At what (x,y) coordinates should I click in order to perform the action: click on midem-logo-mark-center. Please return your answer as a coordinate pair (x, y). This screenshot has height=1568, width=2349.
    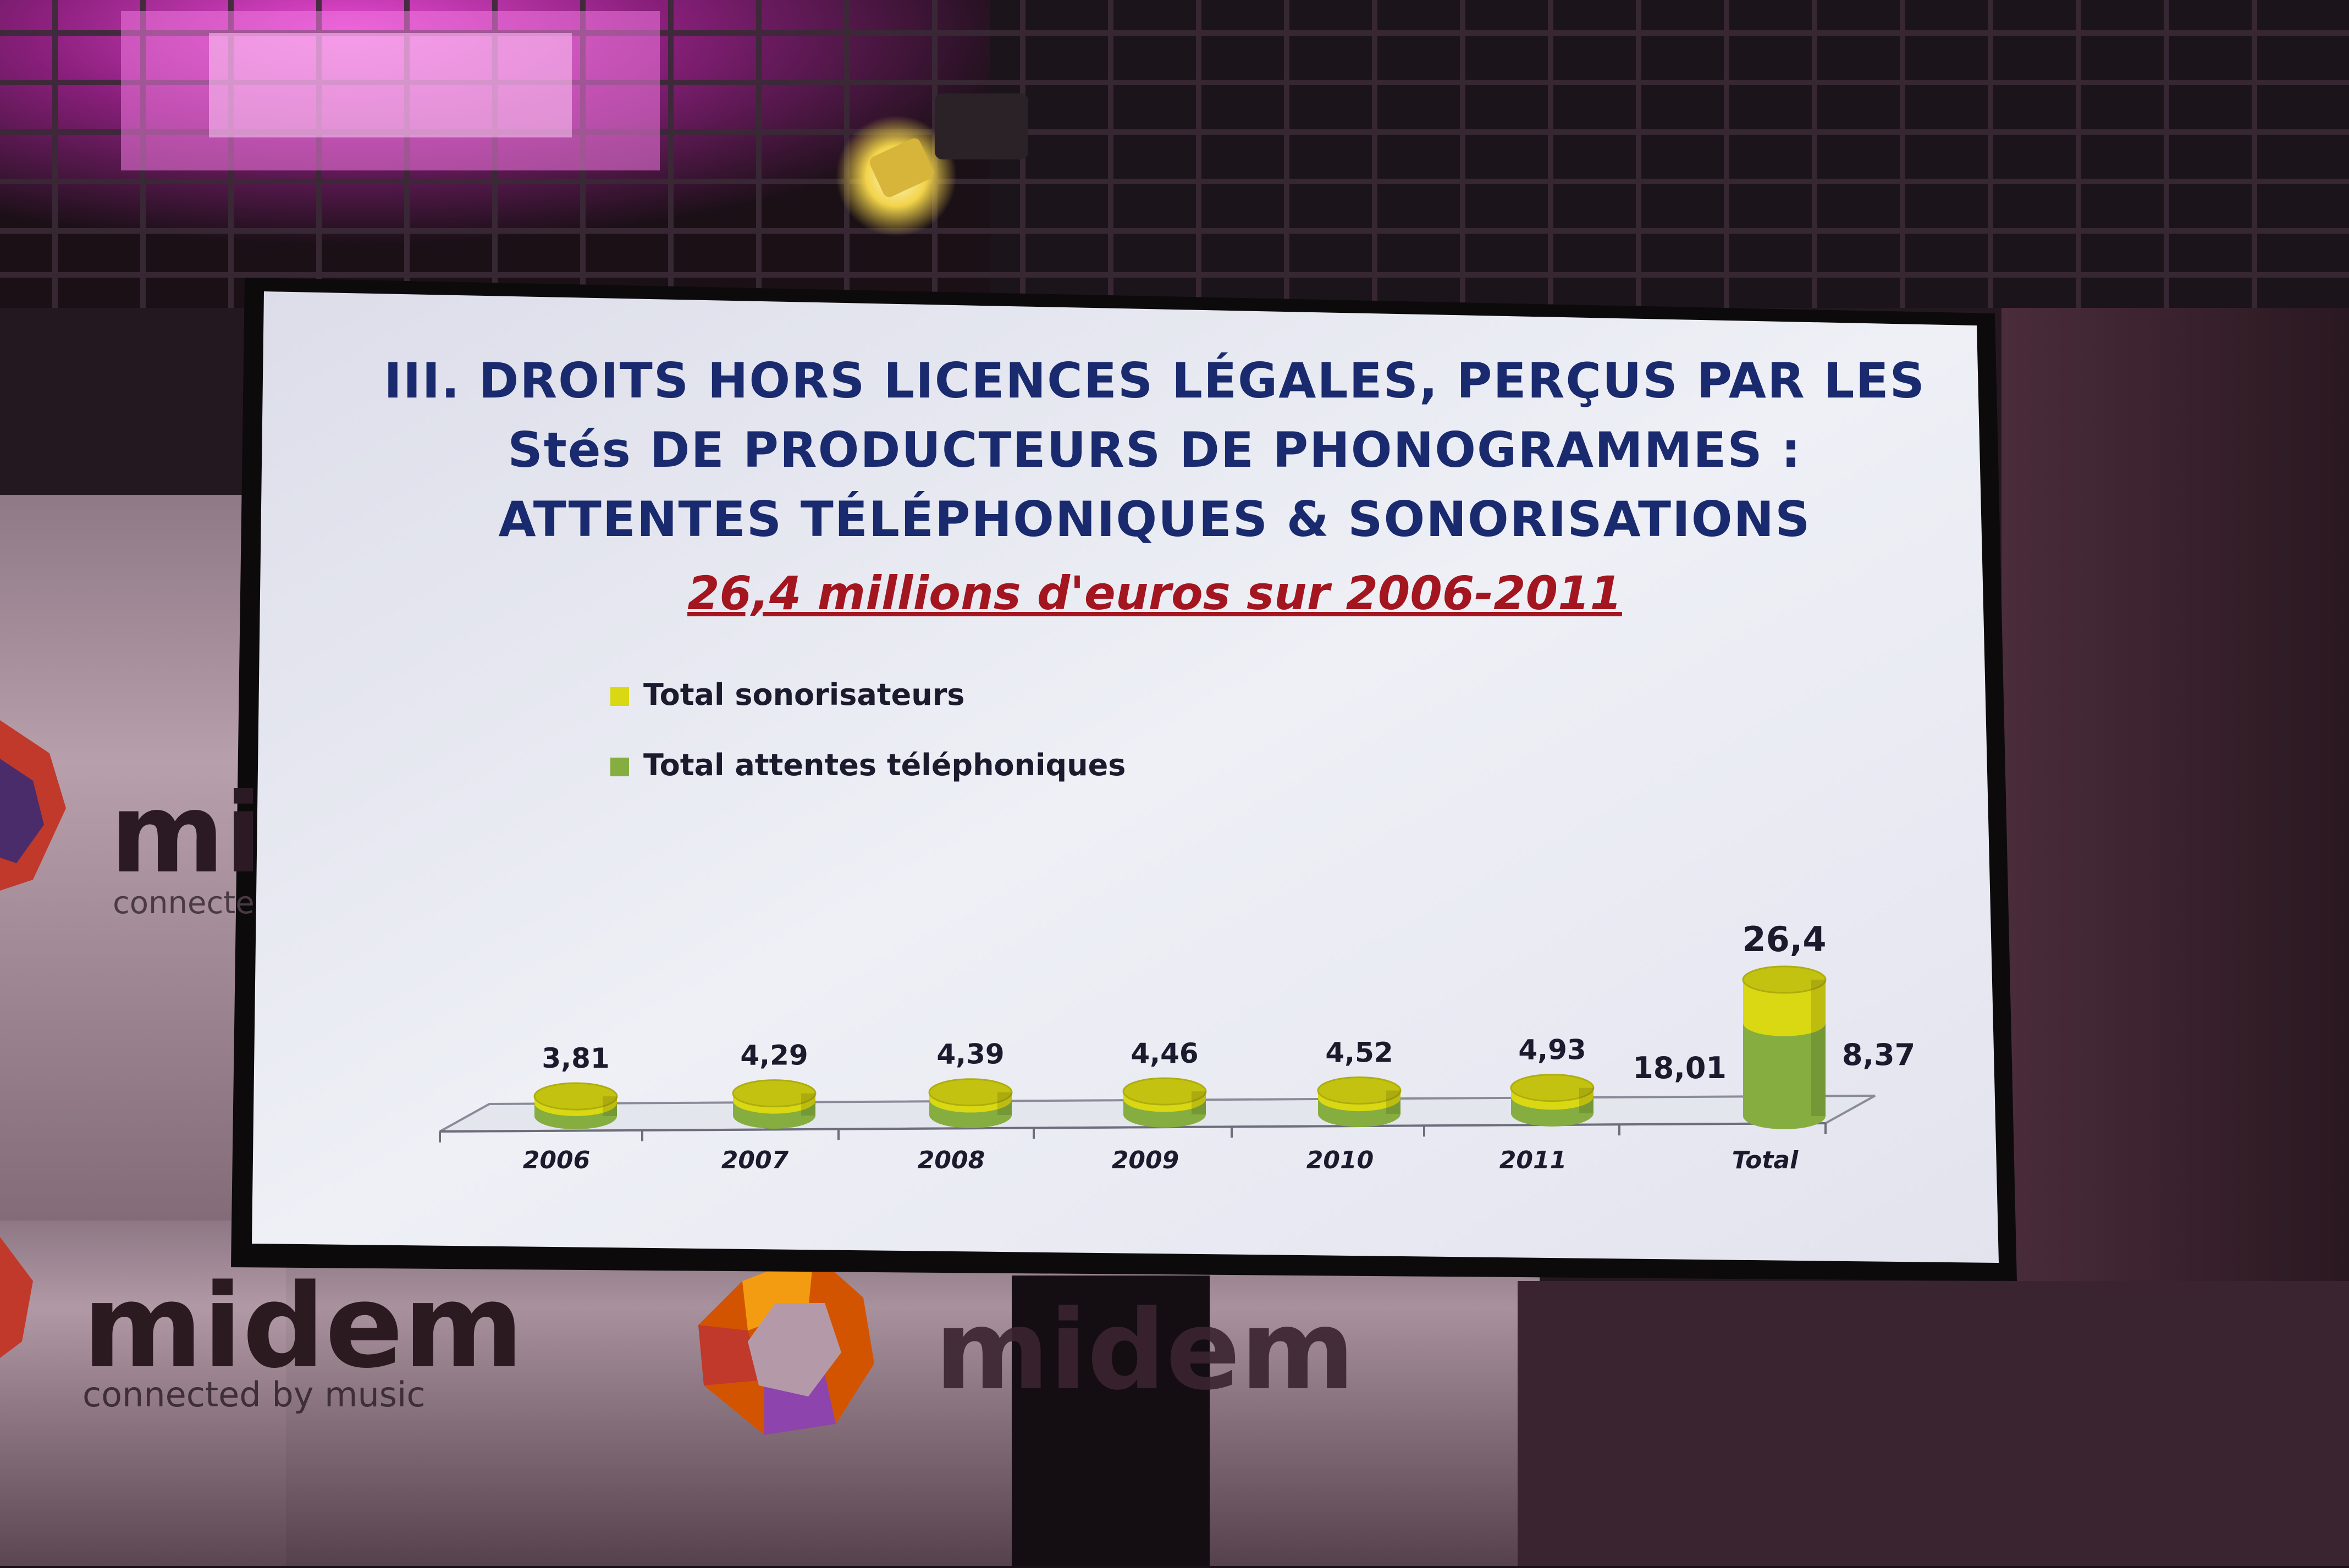
    Looking at the image, I should click on (786, 1344).